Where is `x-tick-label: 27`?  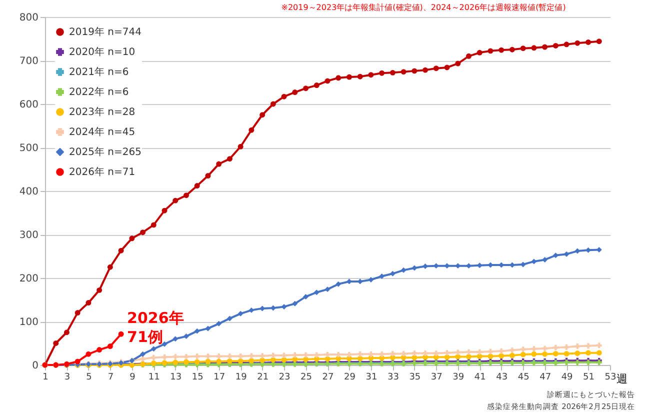
x-tick-label: 27 is located at coordinates (328, 377).